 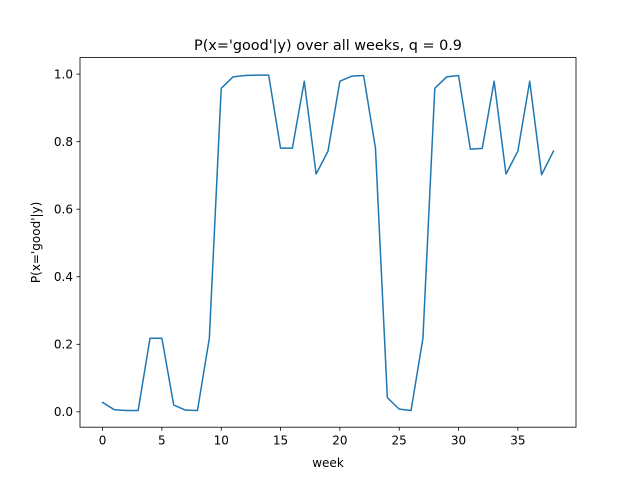 I want to click on x-tick-label: 35, so click(x=517, y=441).